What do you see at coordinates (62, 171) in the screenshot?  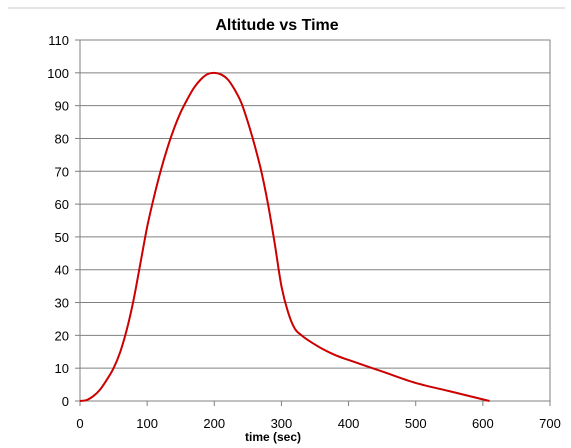 I see `y-tick-label: 70` at bounding box center [62, 171].